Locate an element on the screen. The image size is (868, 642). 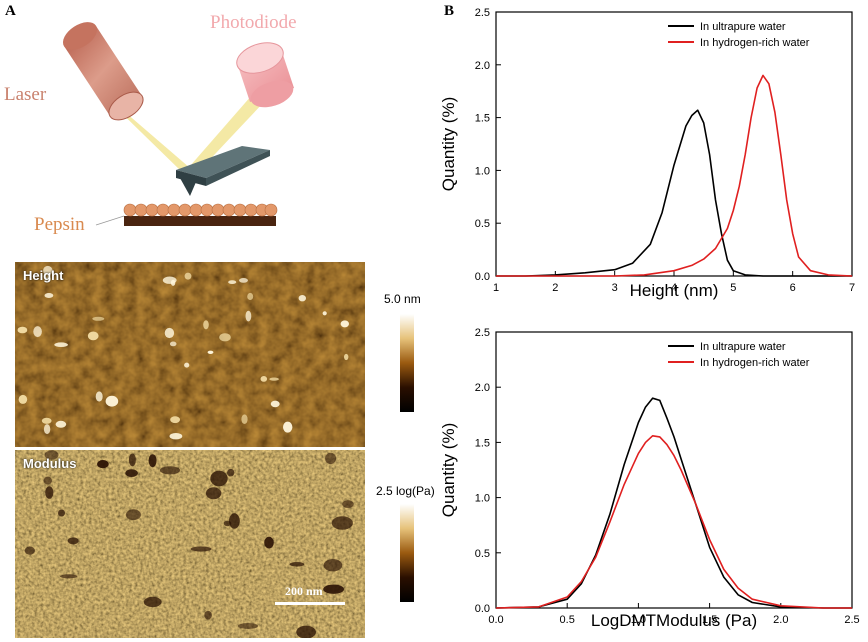
modulus-texture is located at coordinates (190, 544).